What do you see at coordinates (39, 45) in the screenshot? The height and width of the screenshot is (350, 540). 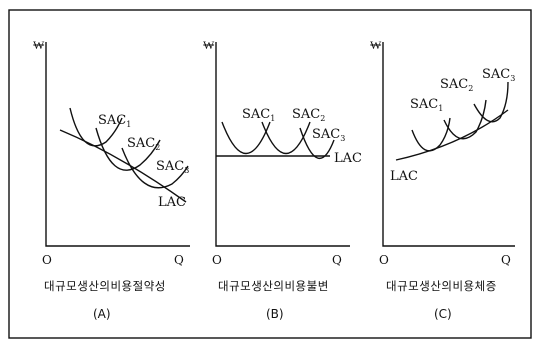 I see `panel-a-y-axis-label: ₩` at bounding box center [39, 45].